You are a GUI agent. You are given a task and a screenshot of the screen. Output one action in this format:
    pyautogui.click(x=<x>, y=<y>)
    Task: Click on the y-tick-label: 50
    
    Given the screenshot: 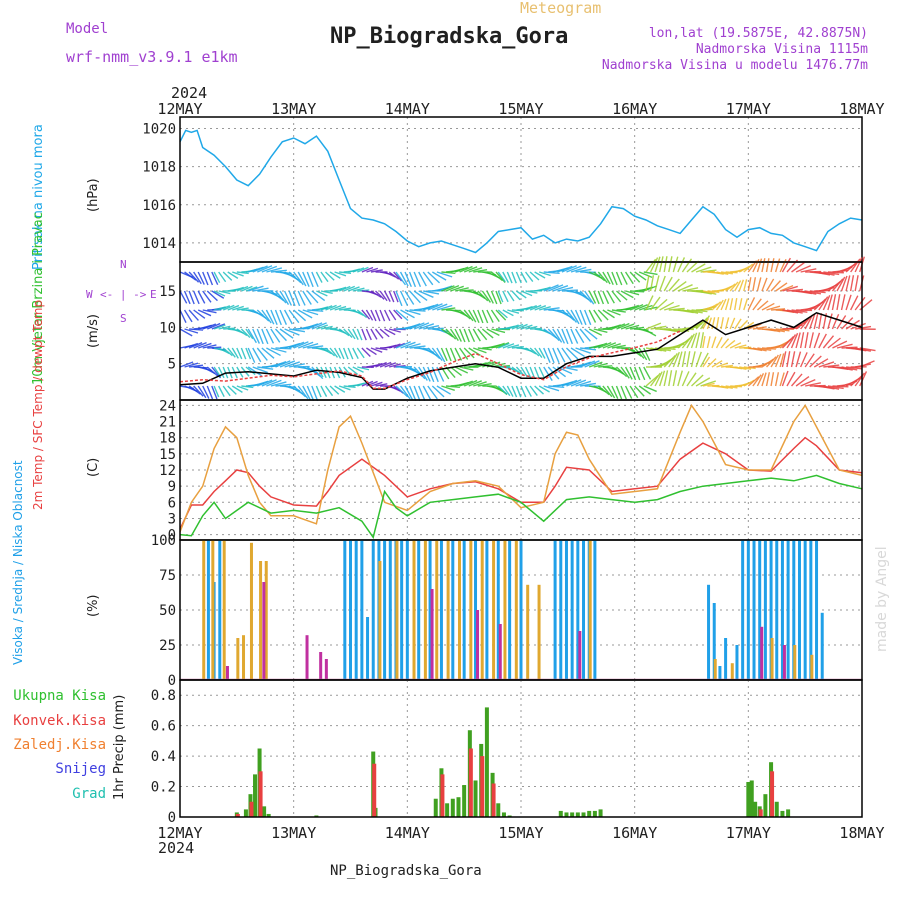 What is the action you would take?
    pyautogui.click(x=167, y=611)
    